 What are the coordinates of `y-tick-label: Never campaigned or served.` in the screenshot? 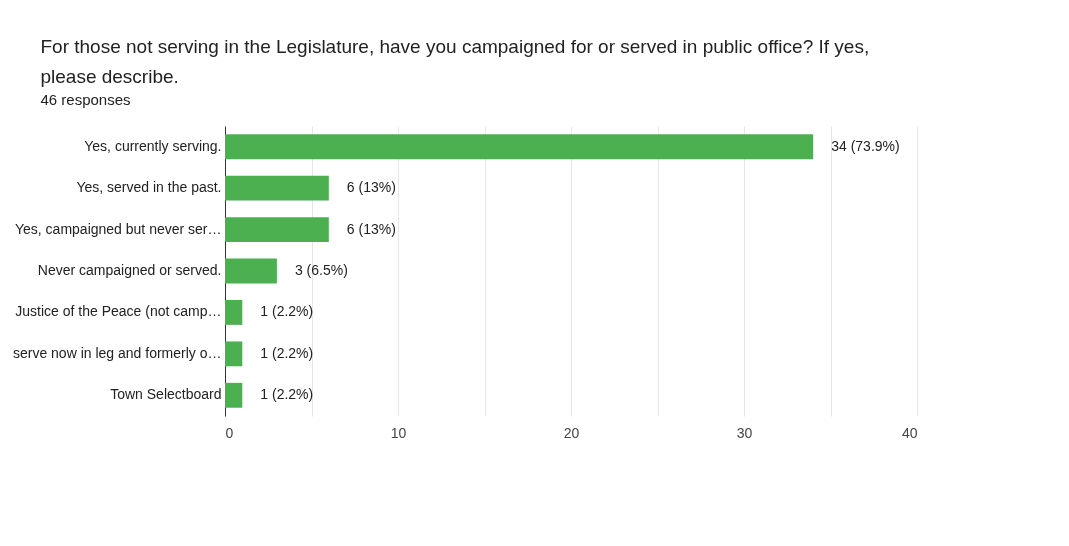 It's located at (129, 270).